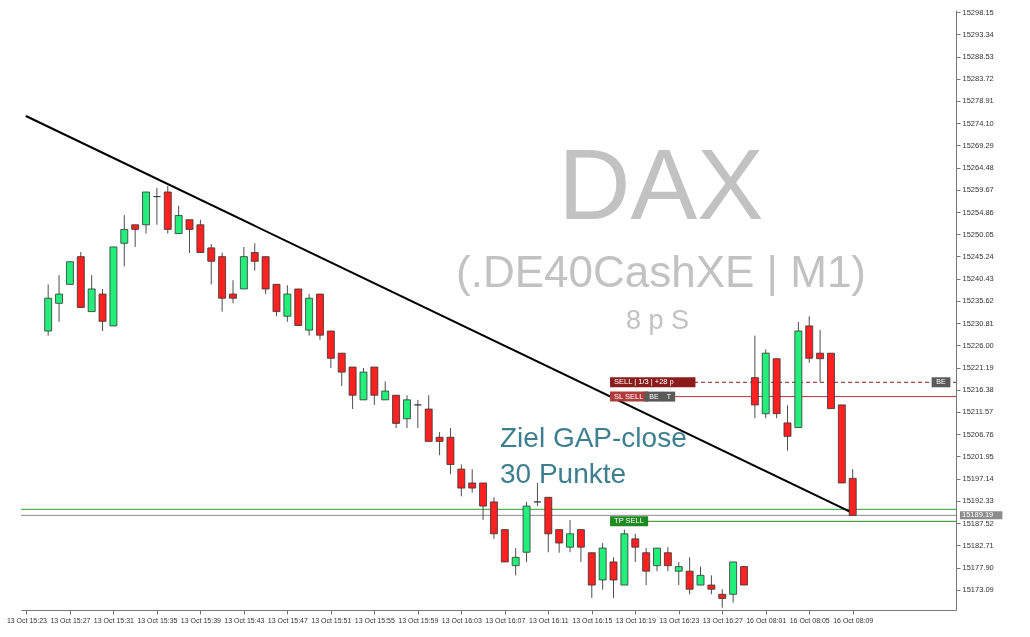 The height and width of the screenshot is (637, 1030). I want to click on text: (.DE40CashXE | M1), so click(661, 271).